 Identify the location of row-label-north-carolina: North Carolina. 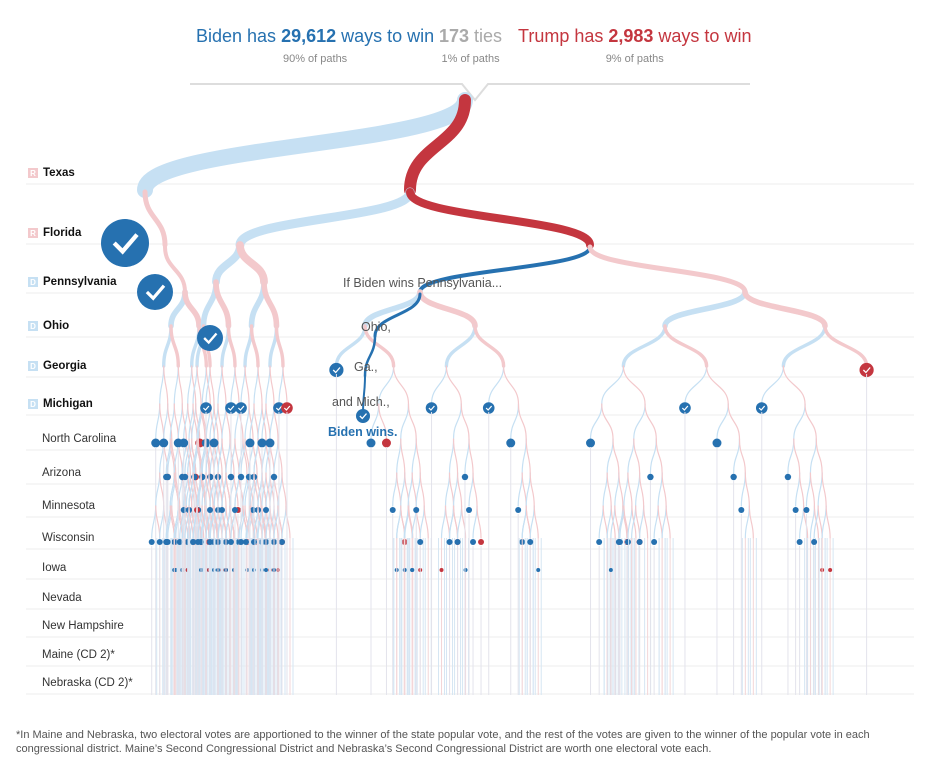
(79, 439).